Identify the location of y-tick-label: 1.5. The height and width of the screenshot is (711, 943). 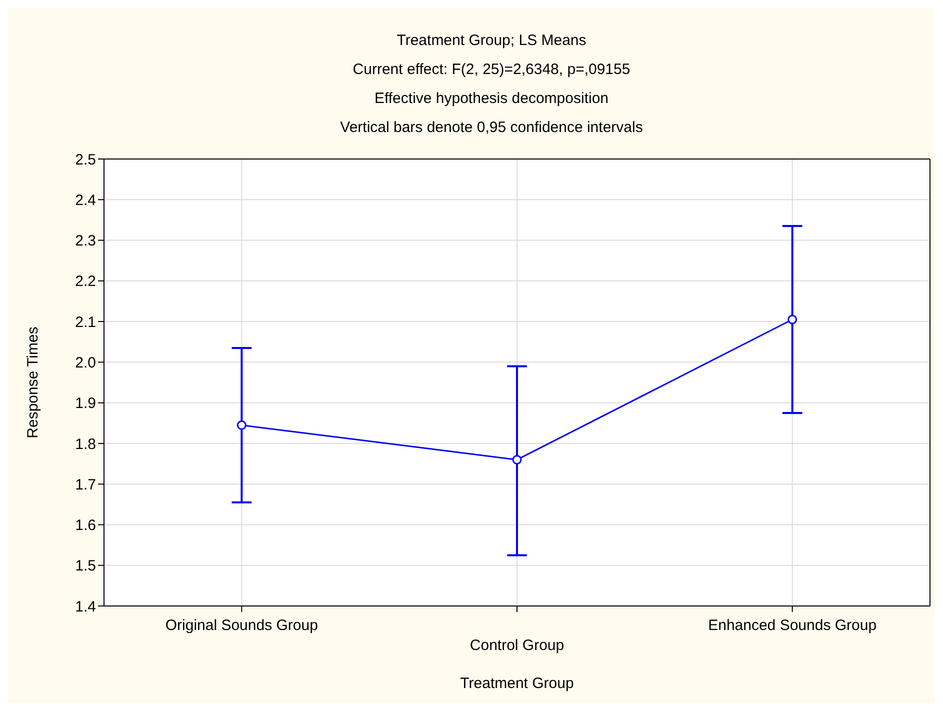
(85, 566).